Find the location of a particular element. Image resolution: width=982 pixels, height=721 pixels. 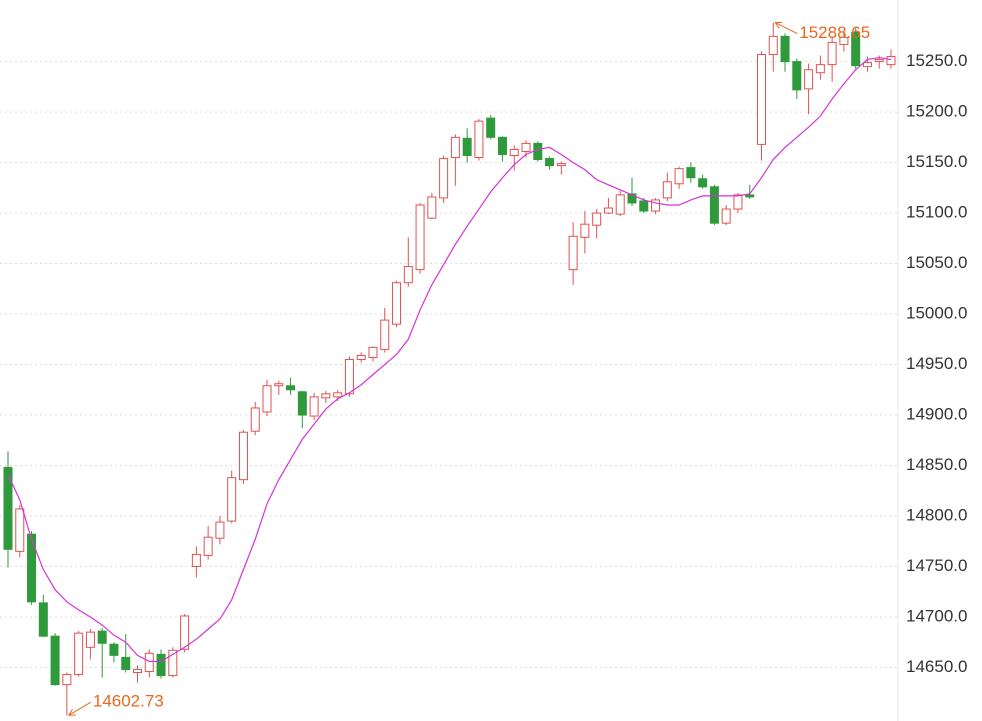

y-tick-label: 14850.0 is located at coordinates (936, 464).